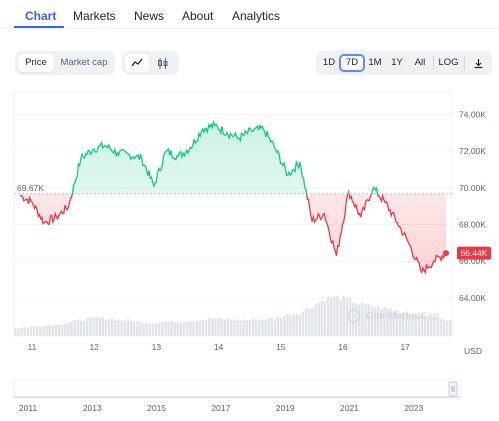 This screenshot has width=499, height=421. What do you see at coordinates (446, 253) in the screenshot?
I see `last-price-dot` at bounding box center [446, 253].